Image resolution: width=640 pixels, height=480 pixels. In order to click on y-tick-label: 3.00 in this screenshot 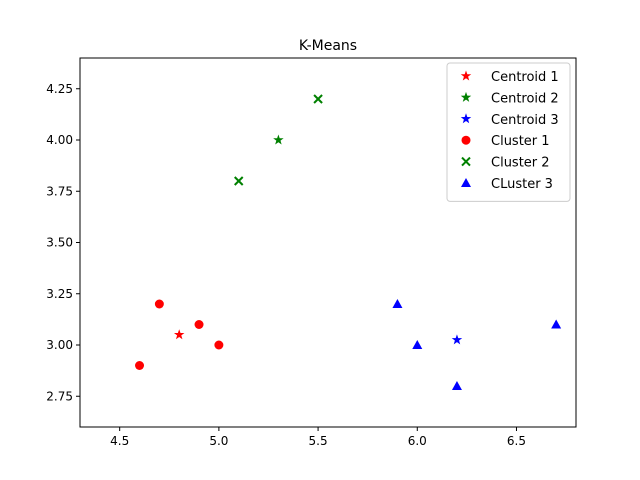, I will do `click(59, 345)`.